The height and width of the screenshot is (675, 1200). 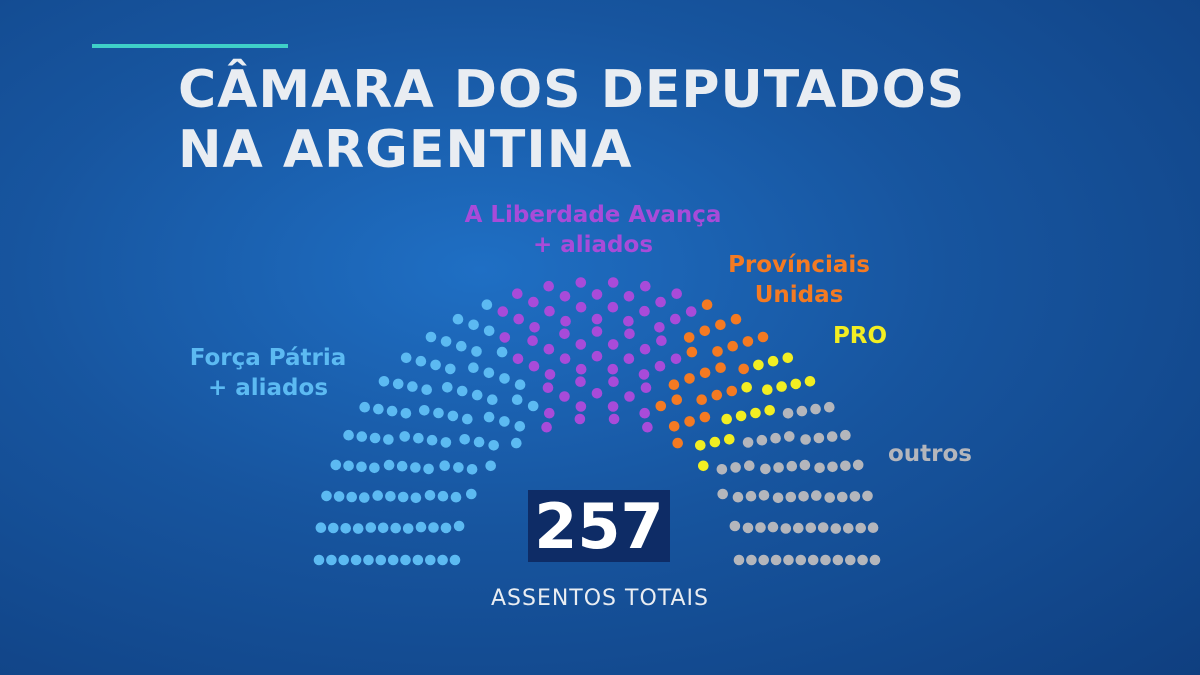 What do you see at coordinates (799, 280) in the screenshot?
I see `party-label-2: Provínciais Unidas` at bounding box center [799, 280].